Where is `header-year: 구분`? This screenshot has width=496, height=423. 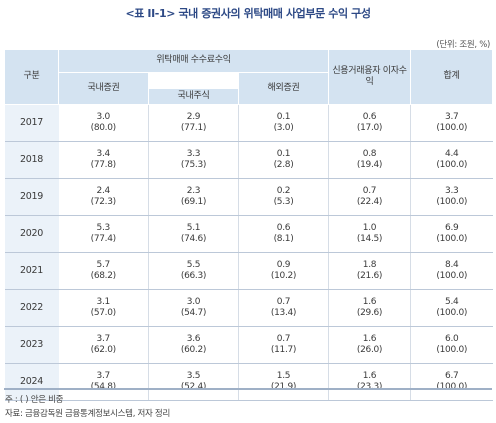 header-year: 구분 is located at coordinates (31, 77).